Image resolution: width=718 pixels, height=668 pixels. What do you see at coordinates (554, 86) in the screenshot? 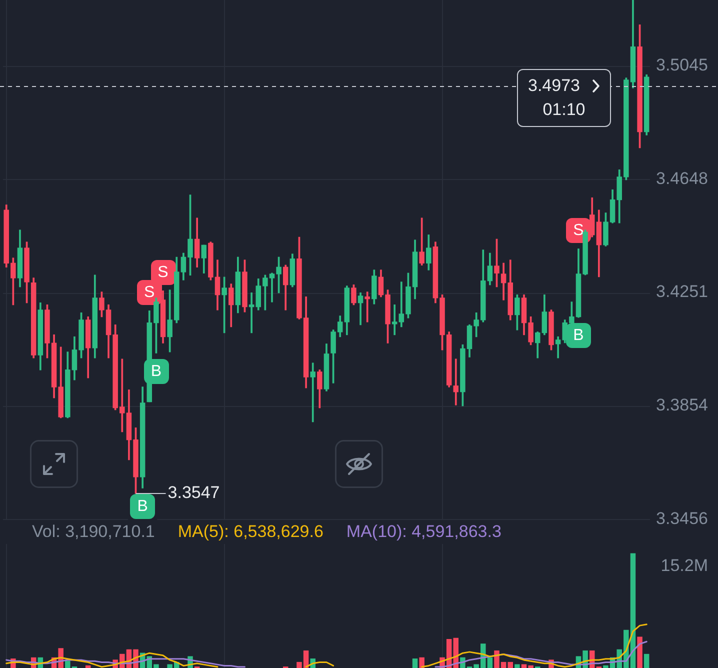
I see `ref-line-label: 3.4973` at bounding box center [554, 86].